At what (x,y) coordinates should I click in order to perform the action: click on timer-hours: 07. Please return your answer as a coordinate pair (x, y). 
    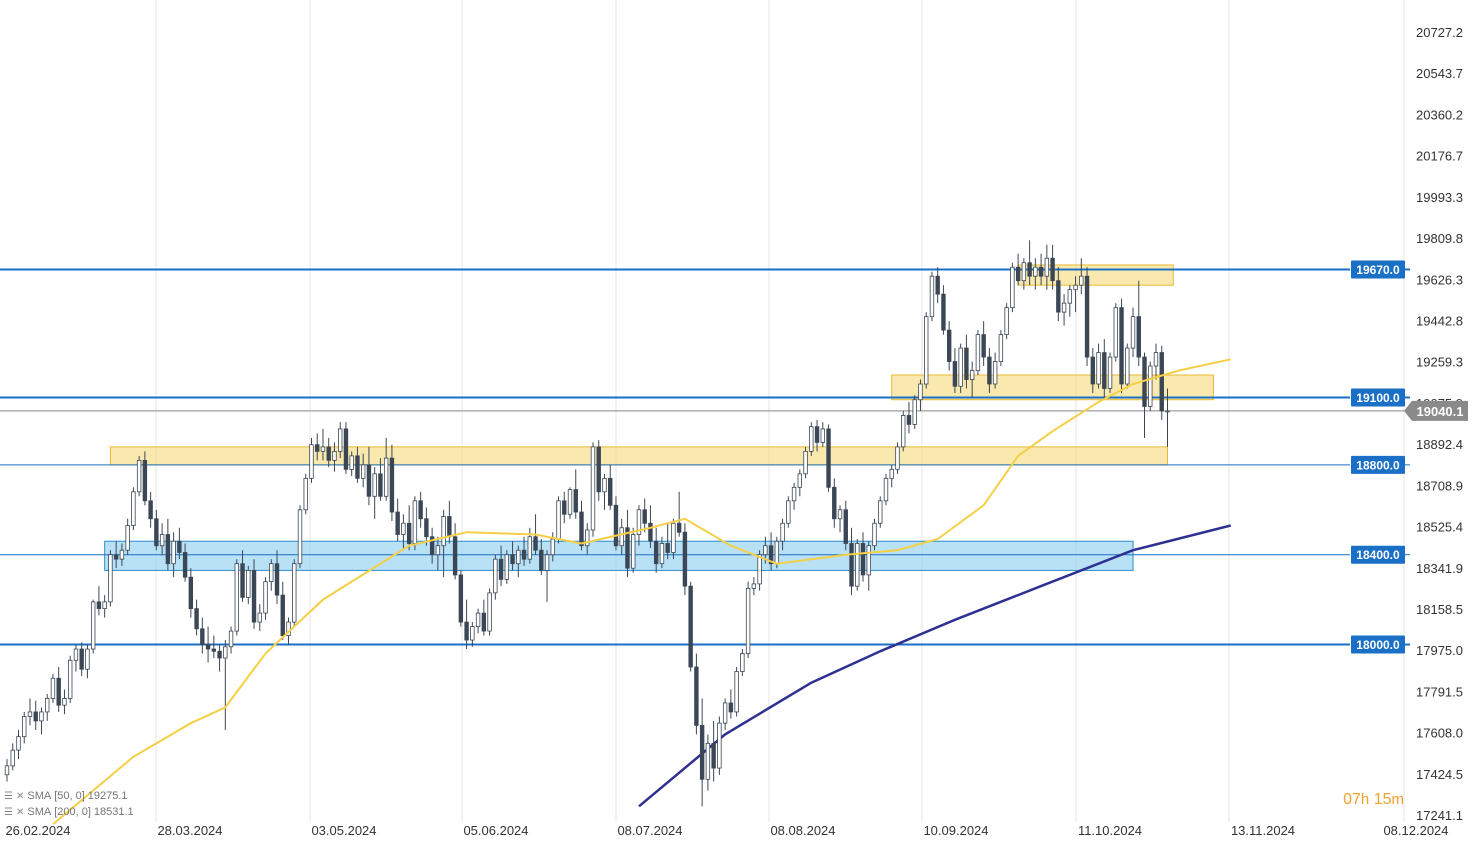
    Looking at the image, I should click on (1352, 799).